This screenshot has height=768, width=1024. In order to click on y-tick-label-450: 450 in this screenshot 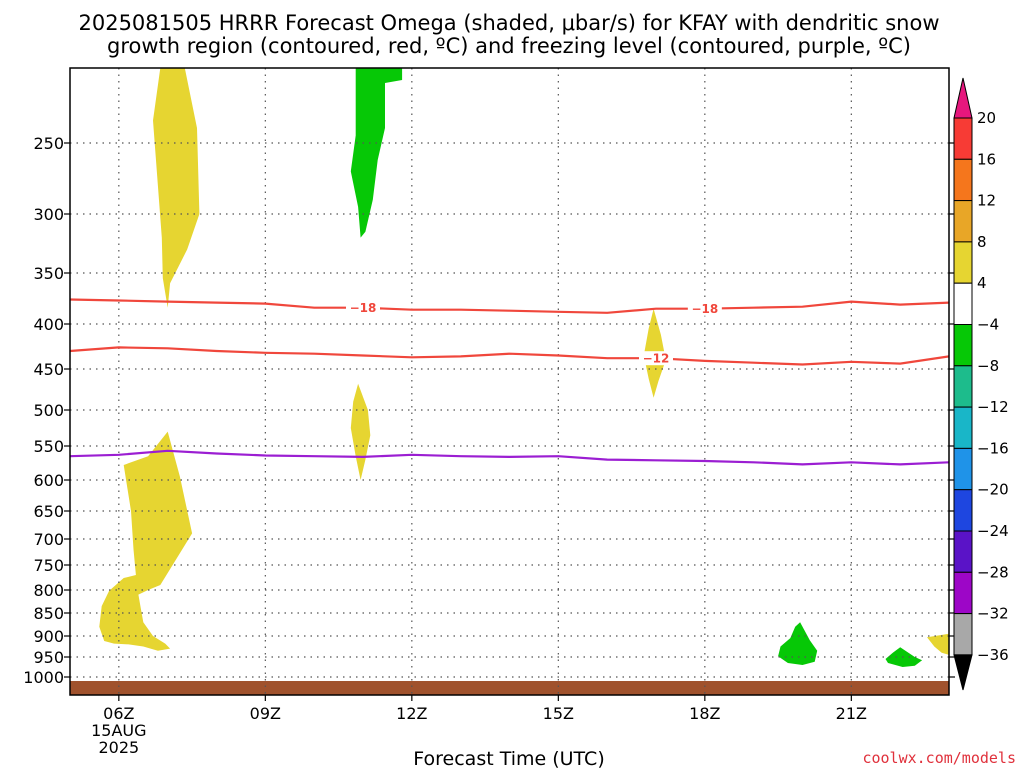, I will do `click(48, 369)`.